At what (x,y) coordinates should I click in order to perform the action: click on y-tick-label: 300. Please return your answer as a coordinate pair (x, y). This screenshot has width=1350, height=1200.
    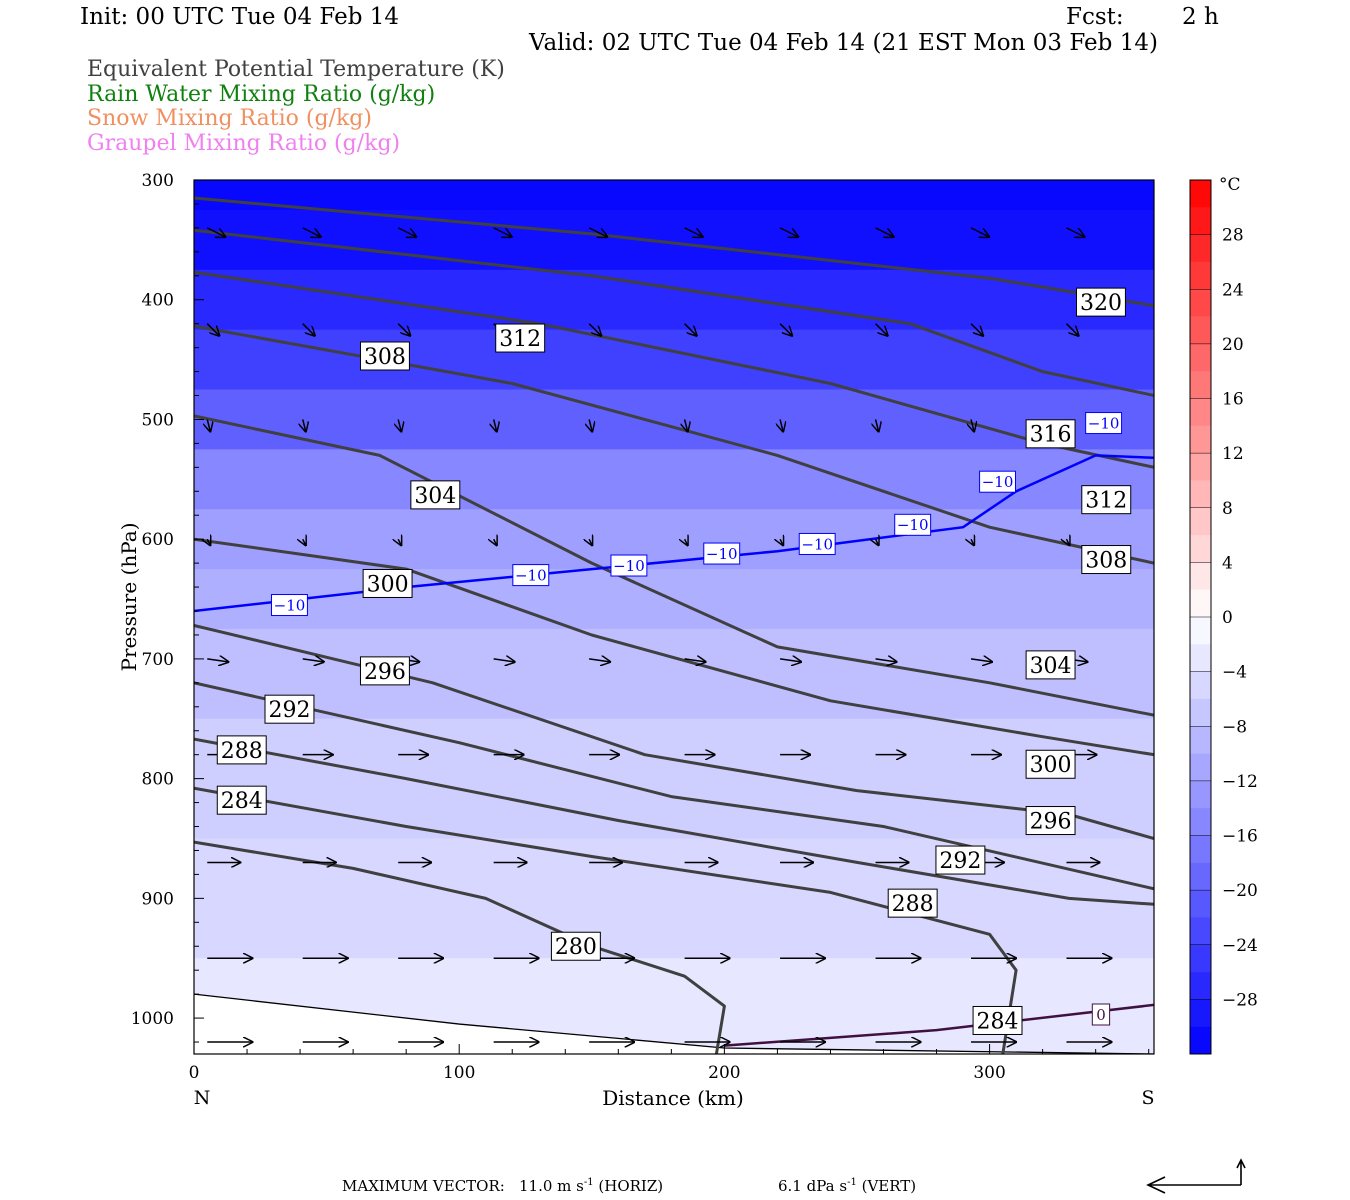
    Looking at the image, I should click on (158, 181).